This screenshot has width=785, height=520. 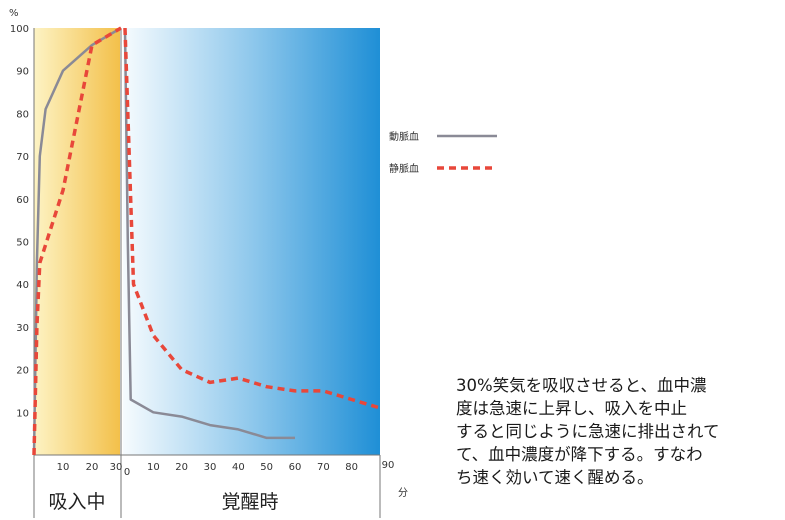 What do you see at coordinates (76, 502) in the screenshot?
I see `phase-label-inhalation: 吸入中` at bounding box center [76, 502].